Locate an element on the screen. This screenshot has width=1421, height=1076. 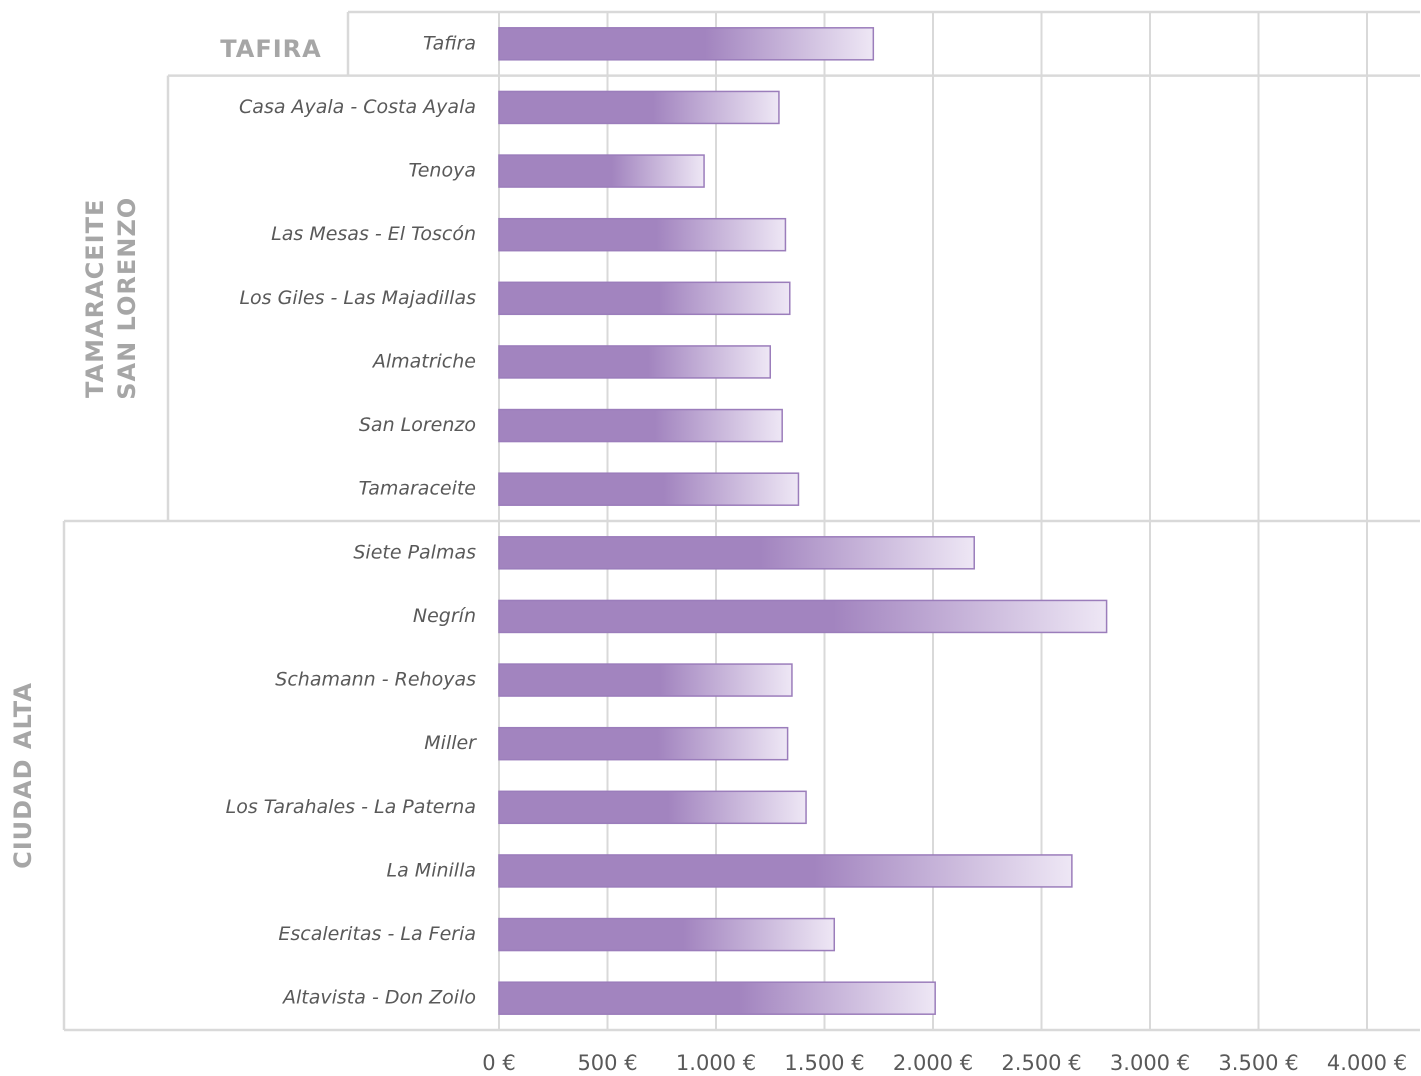
x-tick-label: 2.500 € is located at coordinates (1041, 1063).